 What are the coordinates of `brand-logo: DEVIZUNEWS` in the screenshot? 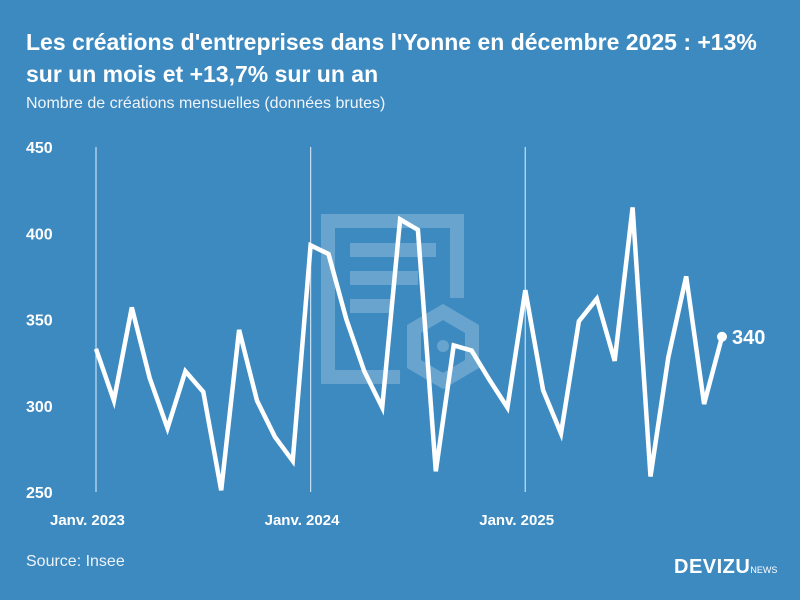 It's located at (725, 567).